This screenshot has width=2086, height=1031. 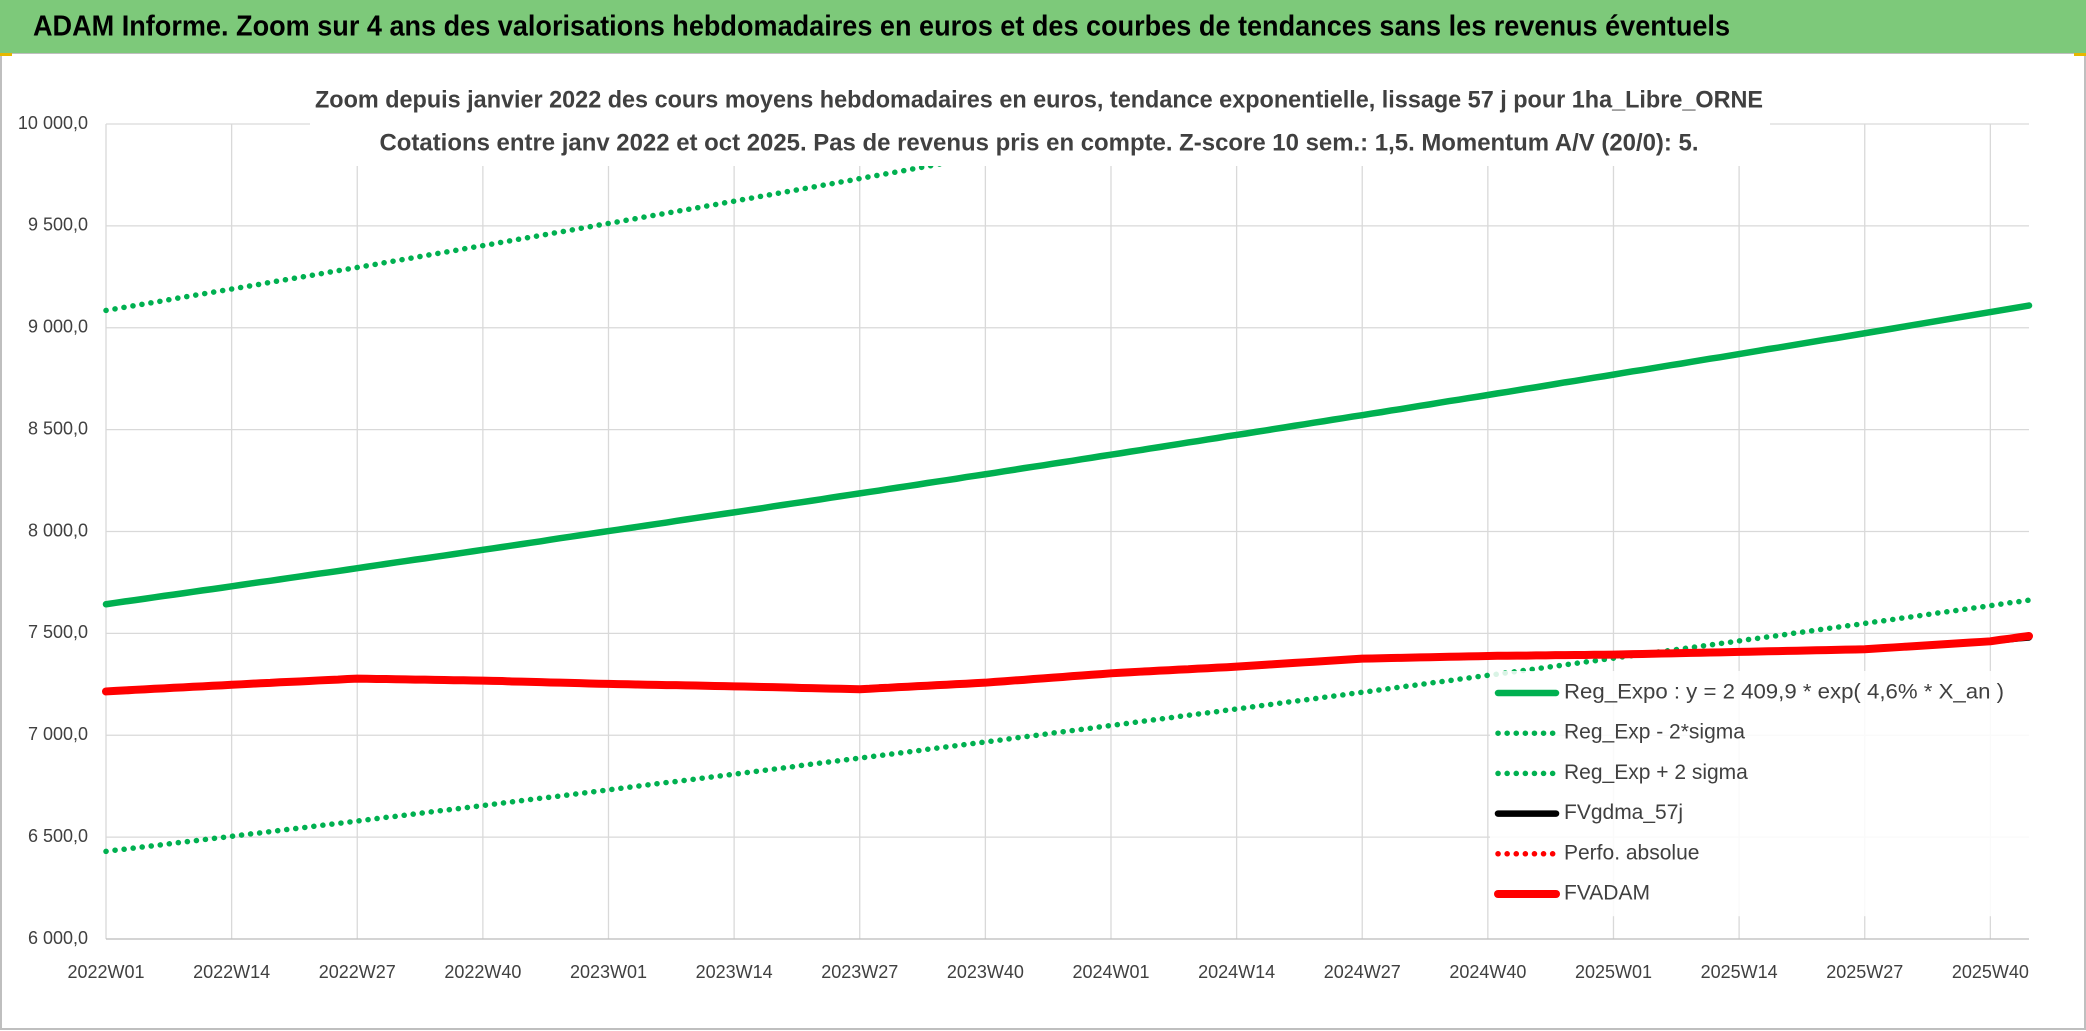 I want to click on y-tick-label: 7 000,0, so click(x=58, y=734).